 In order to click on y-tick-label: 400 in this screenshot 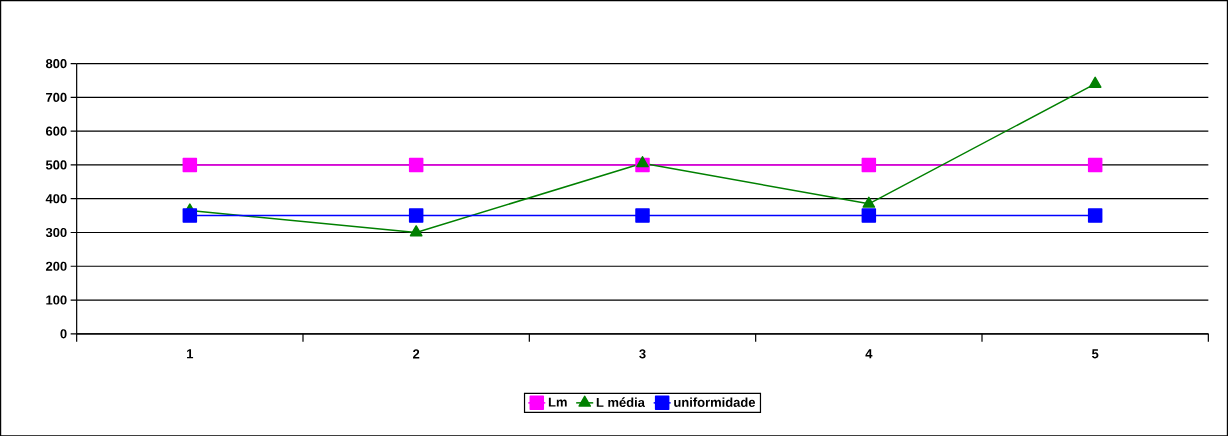, I will do `click(56, 198)`.